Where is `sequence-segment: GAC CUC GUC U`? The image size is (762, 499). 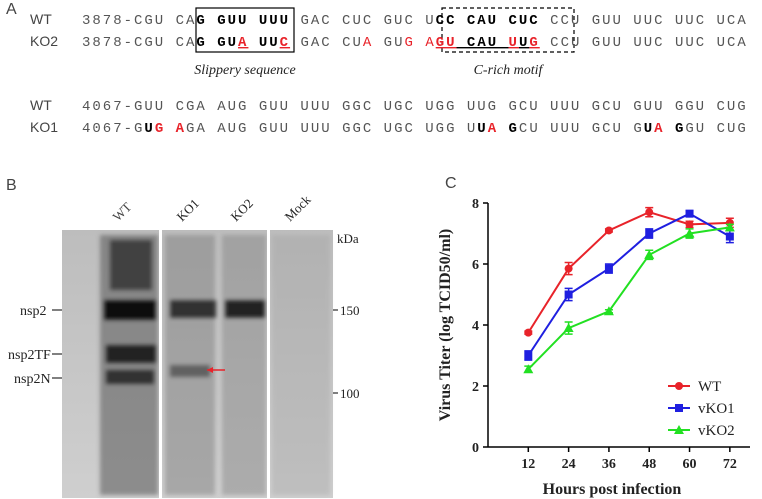 sequence-segment: GAC CUC GUC U is located at coordinates (363, 21).